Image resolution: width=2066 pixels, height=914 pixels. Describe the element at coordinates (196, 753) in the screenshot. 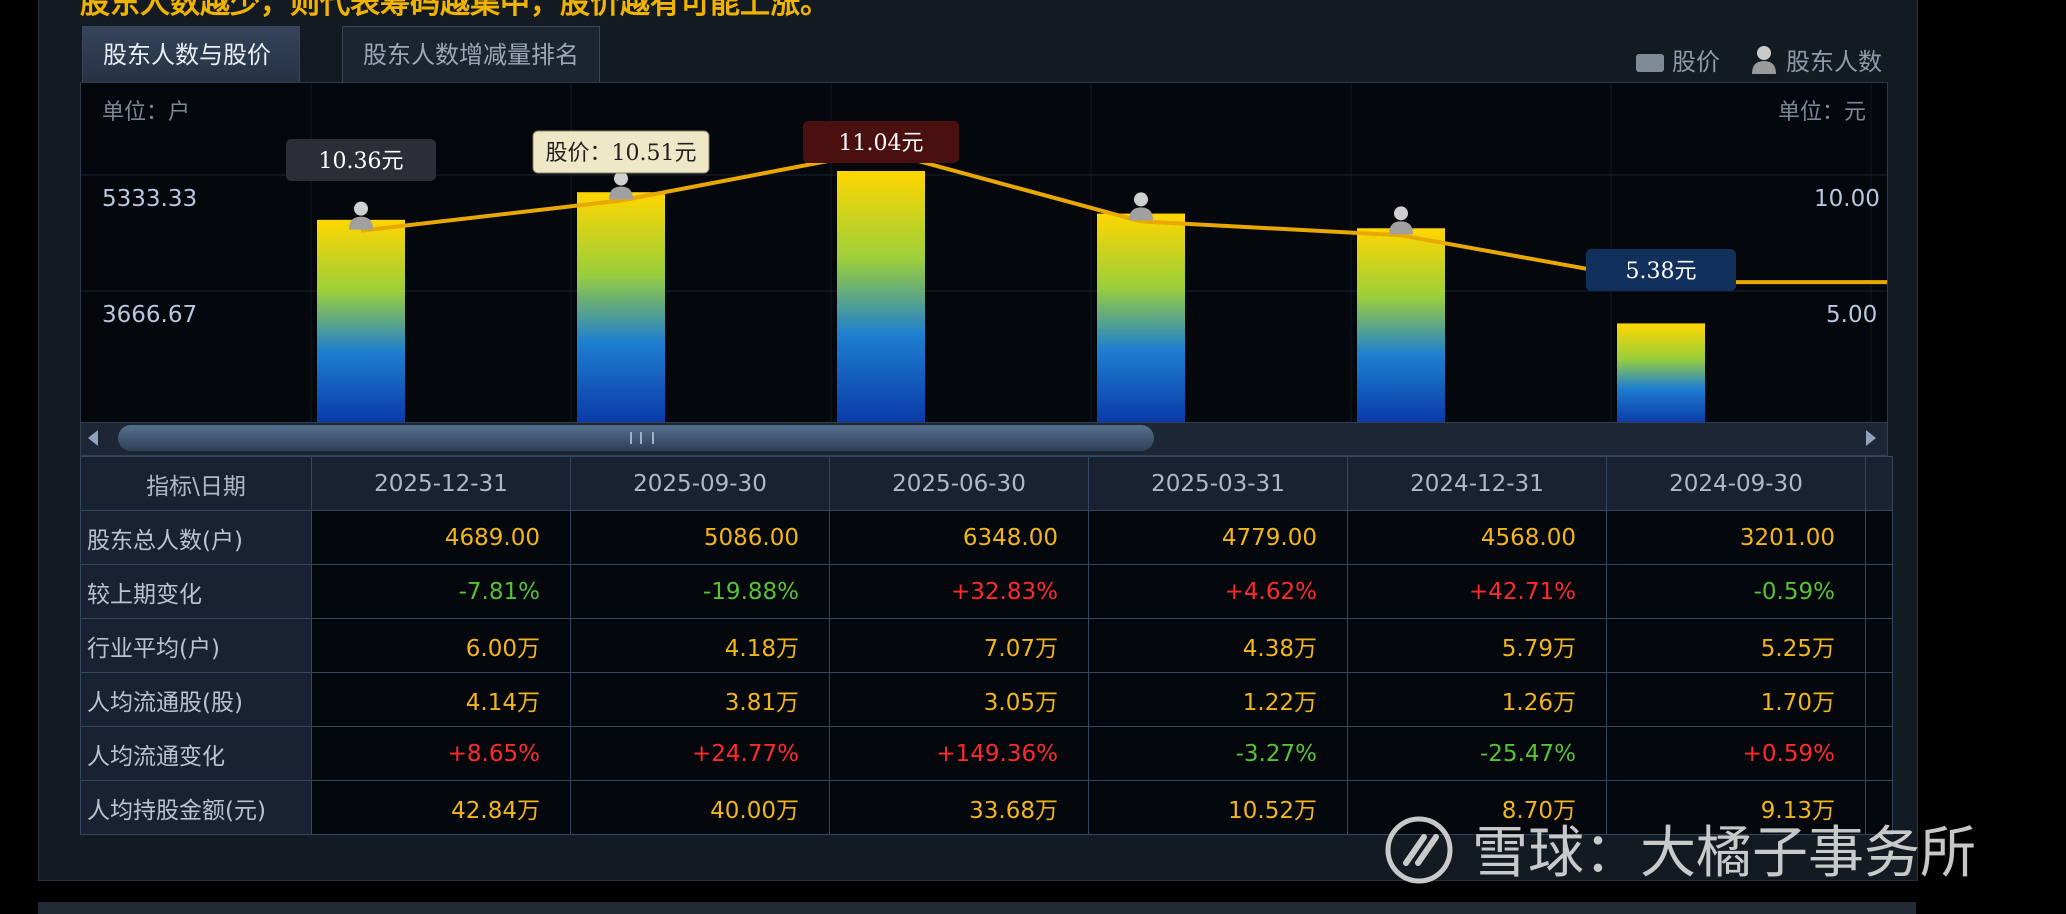

I see `row-label: 人均流通变化` at that location.